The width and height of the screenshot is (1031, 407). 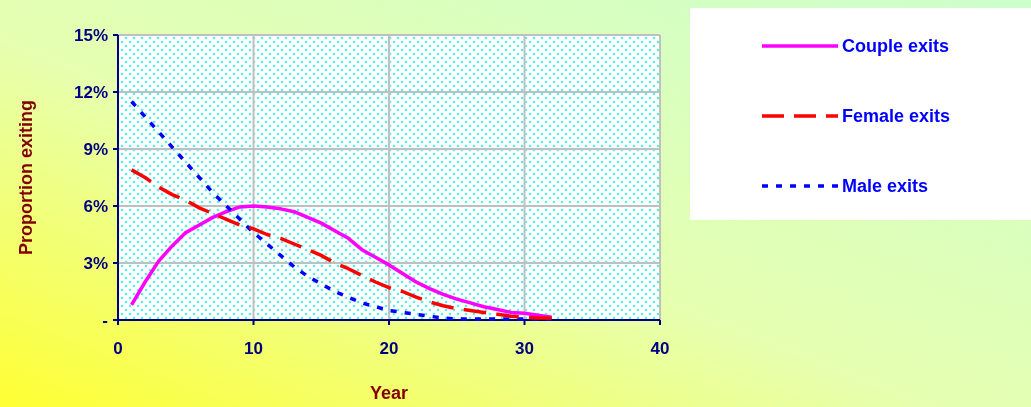 What do you see at coordinates (118, 348) in the screenshot?
I see `x-tick-label: 0` at bounding box center [118, 348].